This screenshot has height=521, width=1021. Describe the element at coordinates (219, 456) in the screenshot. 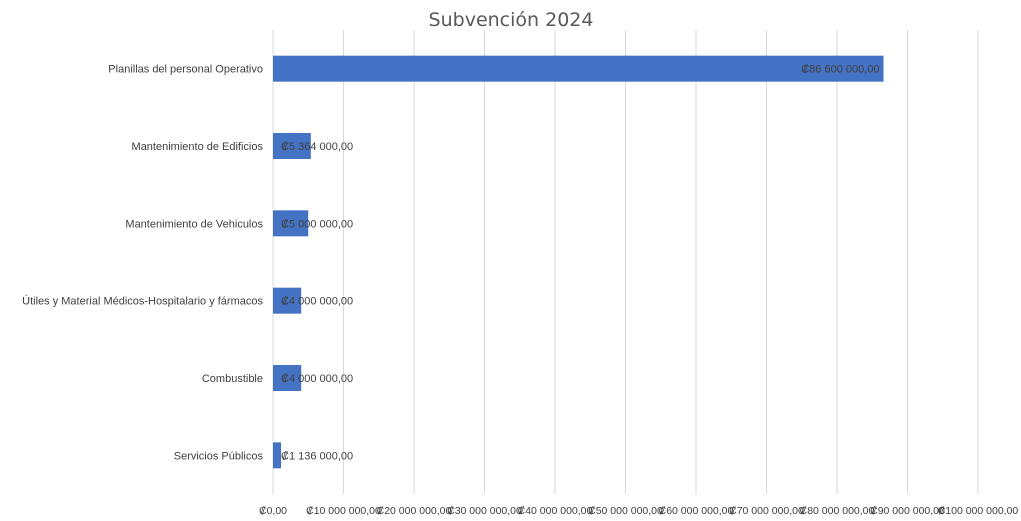

I see `category-label: Servicios Públicos` at that location.